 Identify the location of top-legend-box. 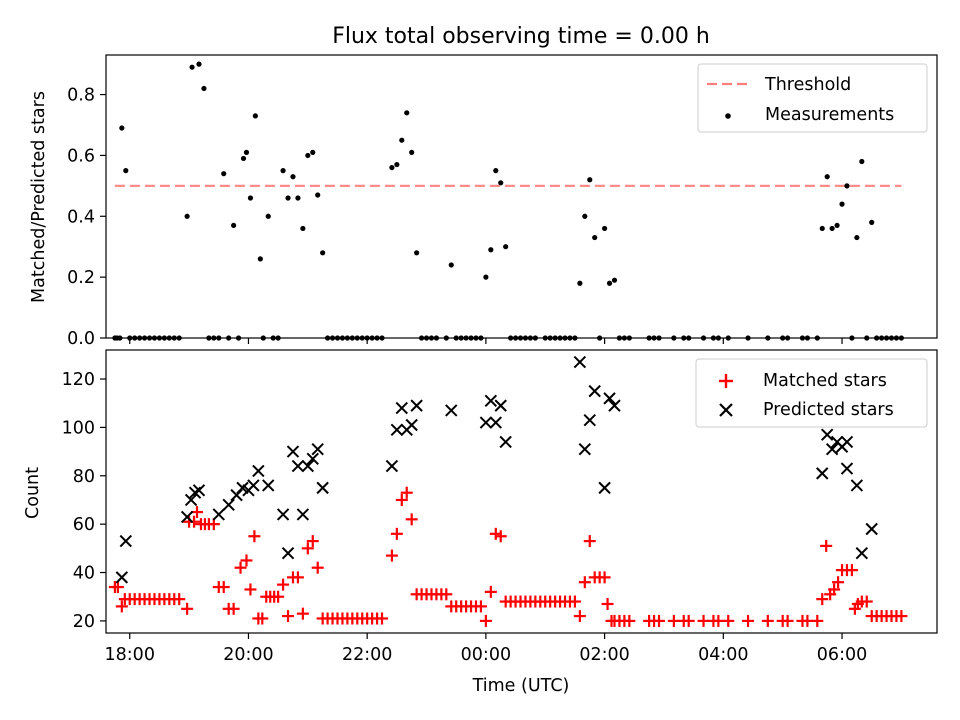
(812, 98).